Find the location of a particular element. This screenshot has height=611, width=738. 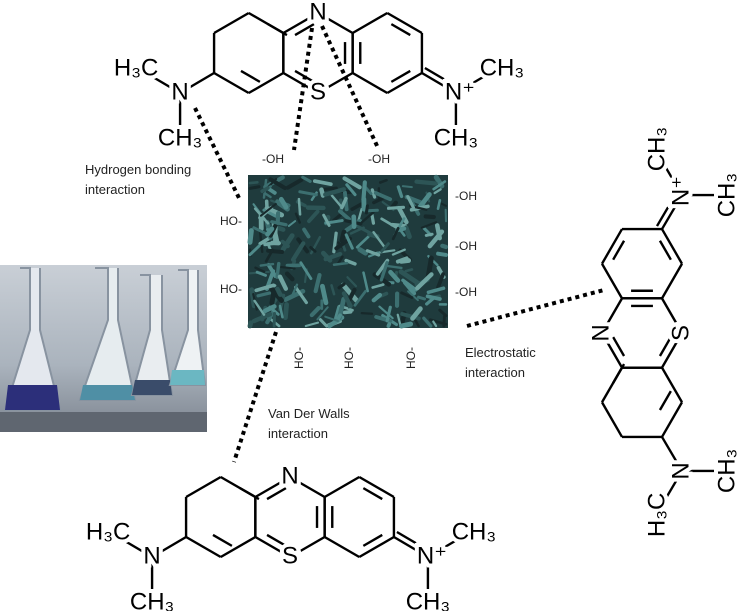

biochar-photo is located at coordinates (348, 251).